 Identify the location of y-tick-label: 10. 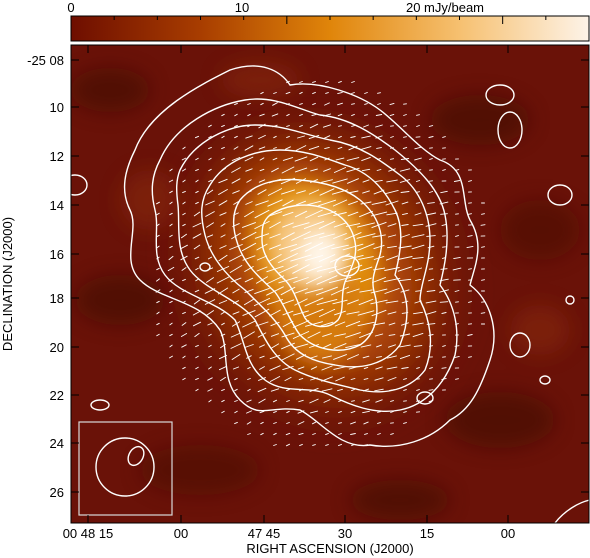
(57, 107).